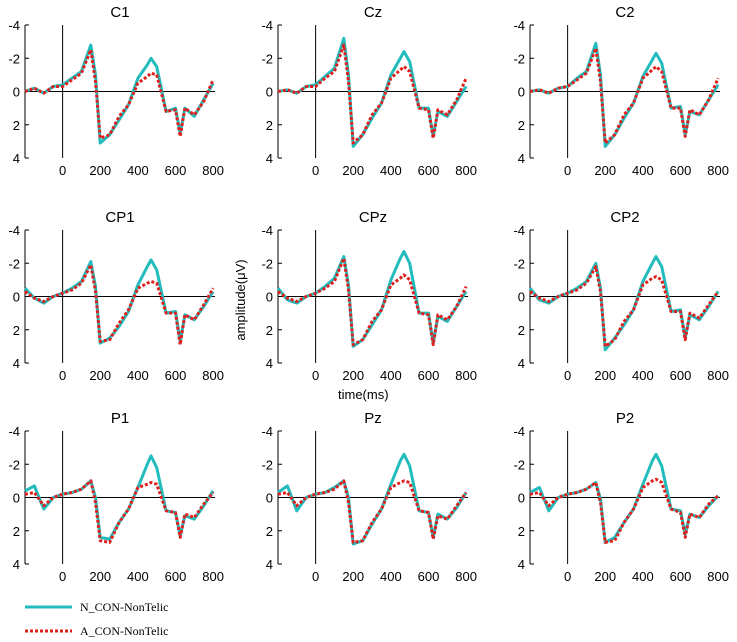  I want to click on x-tick-label-c1: 800, so click(213, 170).